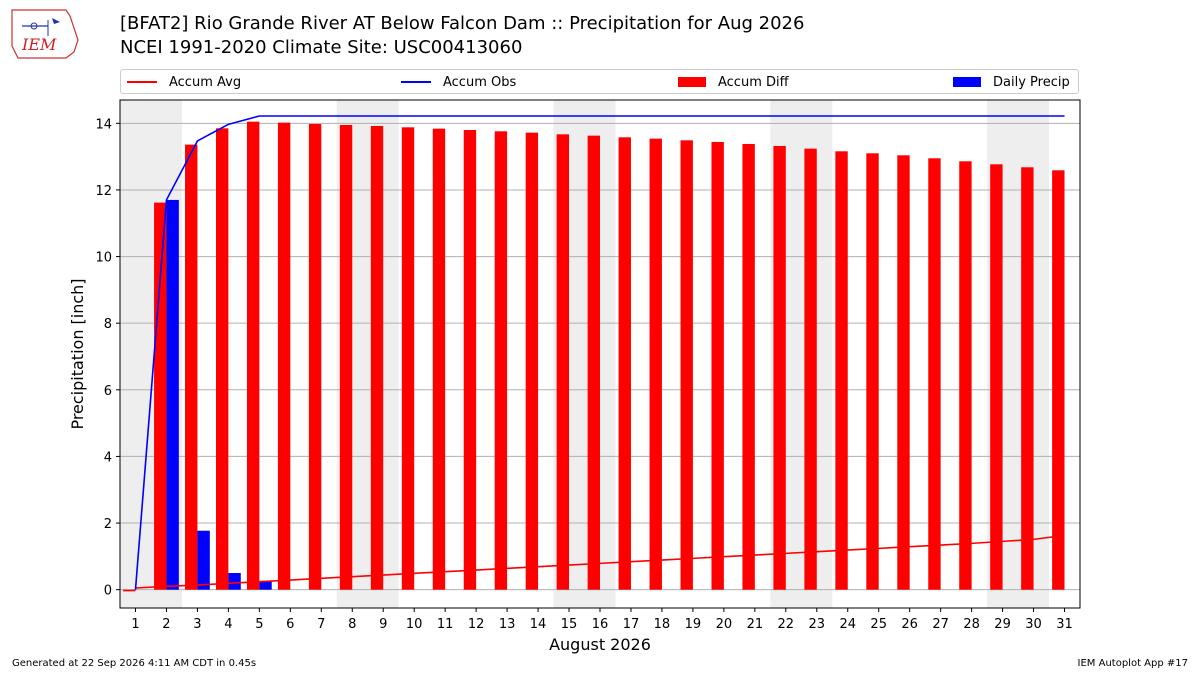  Describe the element at coordinates (1132, 663) in the screenshot. I see `footer-app-text: IEM Autoplot App #17` at that location.